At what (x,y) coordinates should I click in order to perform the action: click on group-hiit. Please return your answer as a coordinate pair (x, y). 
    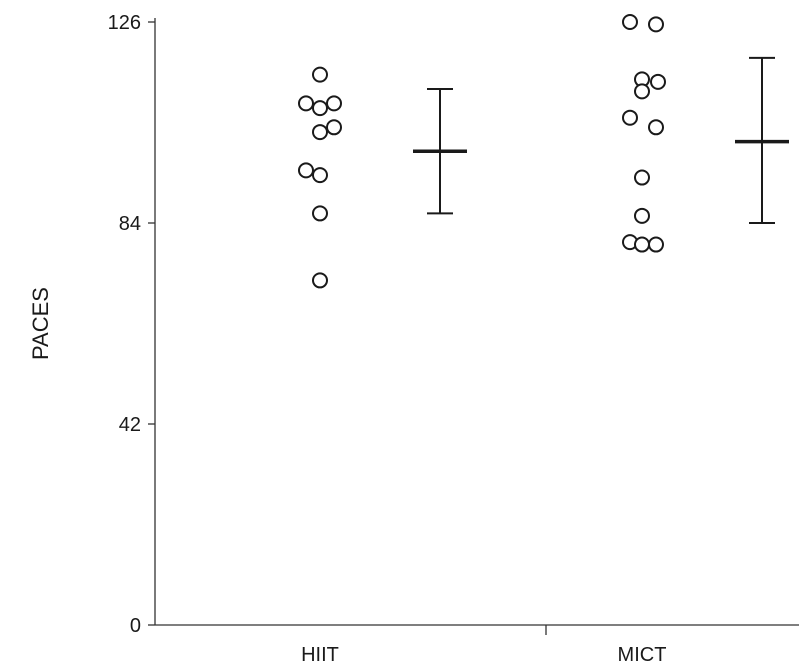
    Looking at the image, I should click on (382, 177).